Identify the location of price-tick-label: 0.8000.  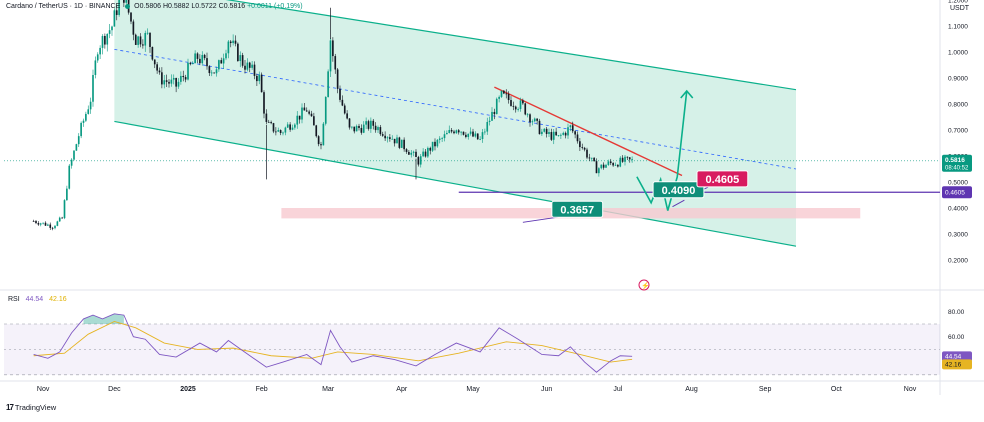
(958, 105).